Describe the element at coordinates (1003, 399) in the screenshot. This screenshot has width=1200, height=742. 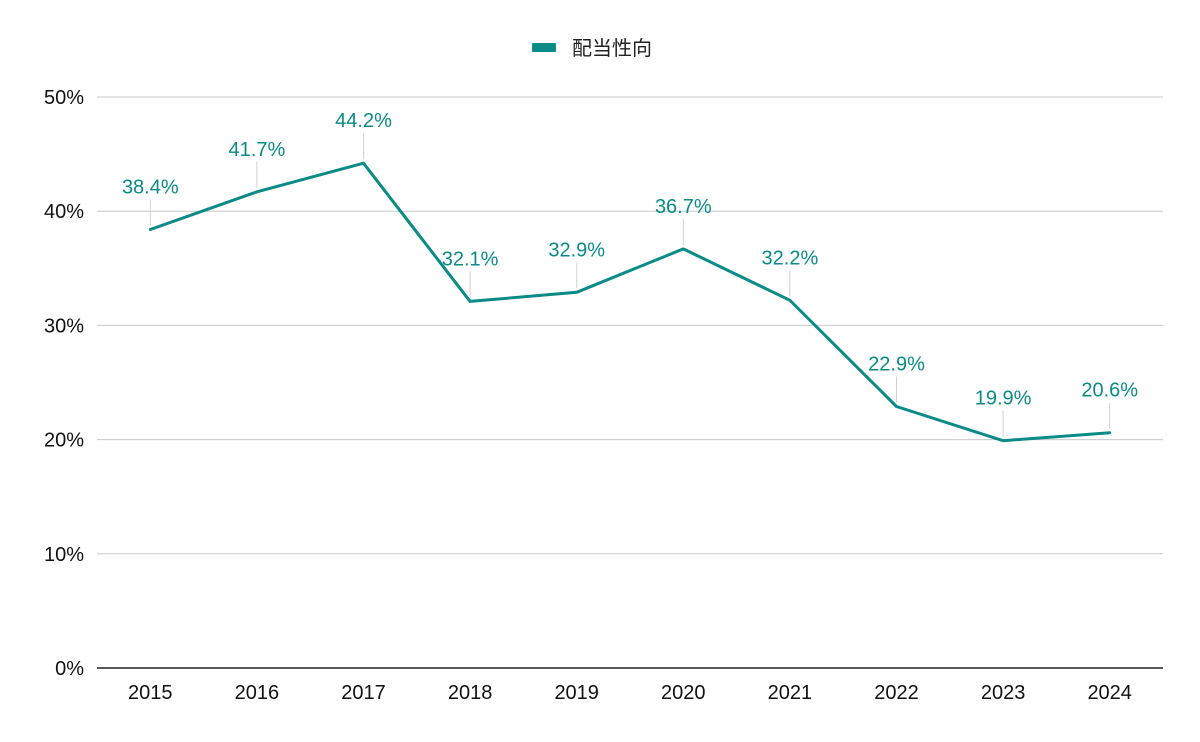
I see `data-label: 19.9%` at that location.